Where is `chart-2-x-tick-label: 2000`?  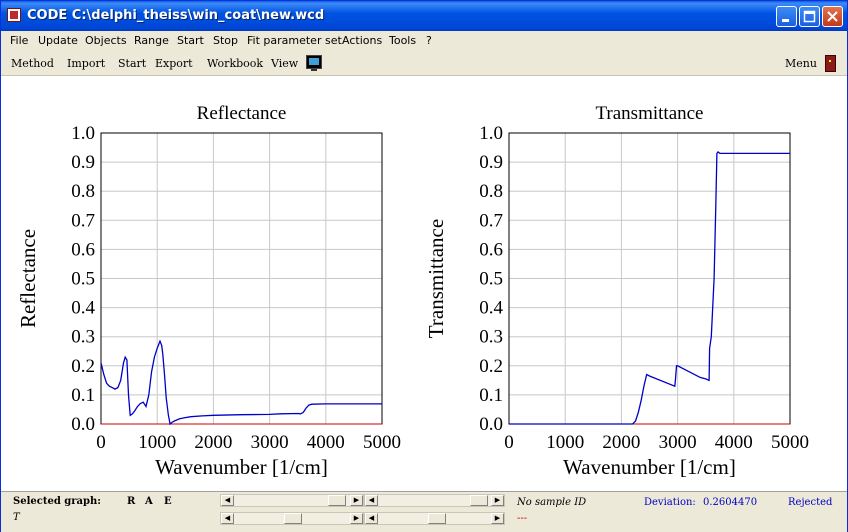 chart-2-x-tick-label: 2000 is located at coordinates (621, 442).